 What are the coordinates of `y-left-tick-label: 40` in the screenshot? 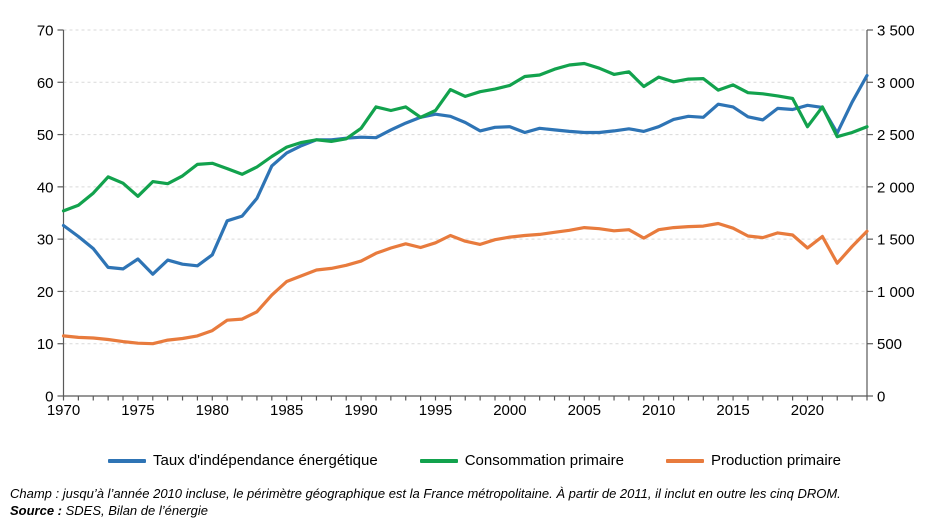 It's located at (45, 187).